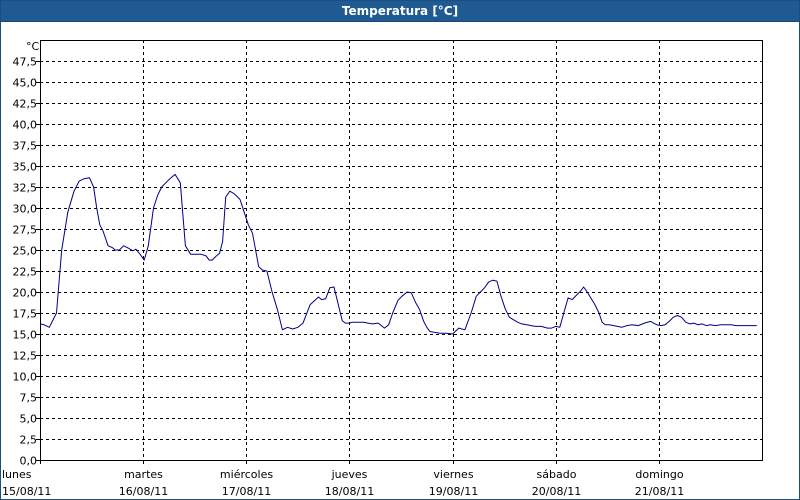 This screenshot has width=800, height=500. Describe the element at coordinates (349, 491) in the screenshot. I see `x-tick-date-label: 18/08/11` at that location.